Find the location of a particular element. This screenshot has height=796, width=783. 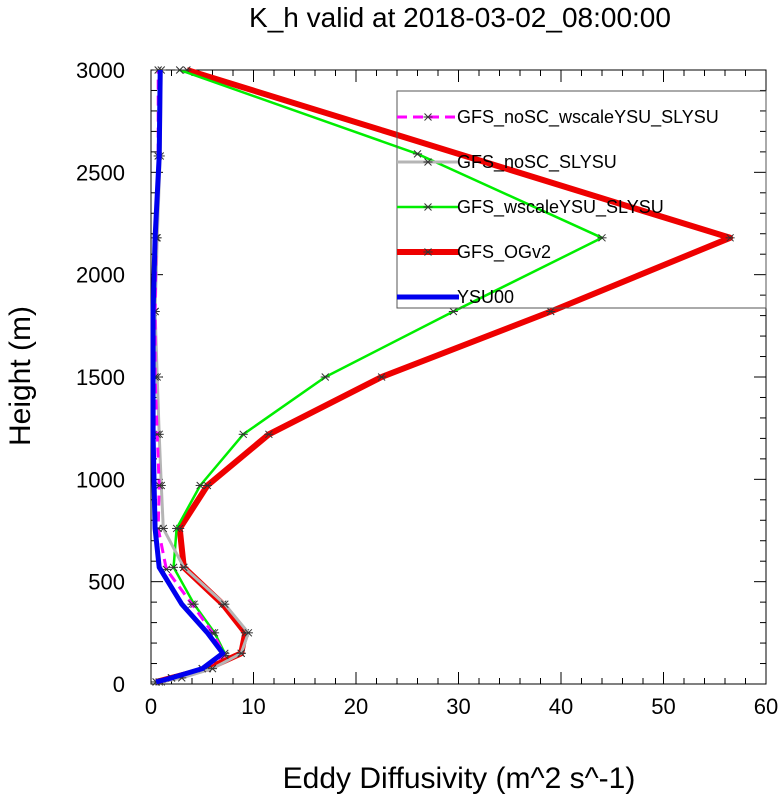

x-tick-label: 30 is located at coordinates (458, 706).